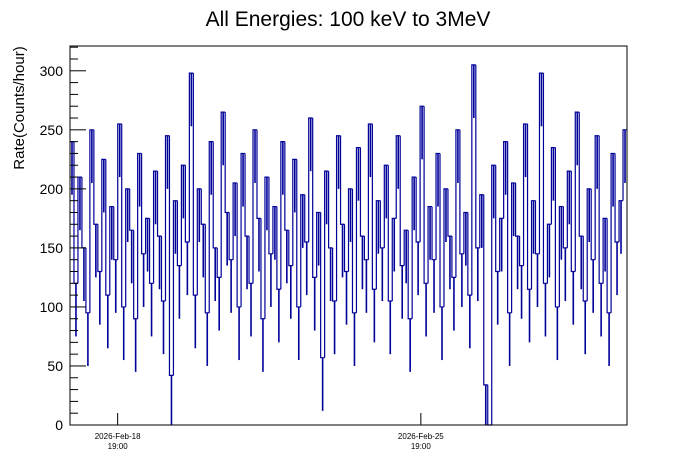 The height and width of the screenshot is (472, 696). What do you see at coordinates (52, 71) in the screenshot?
I see `y-tick-label: 300` at bounding box center [52, 71].